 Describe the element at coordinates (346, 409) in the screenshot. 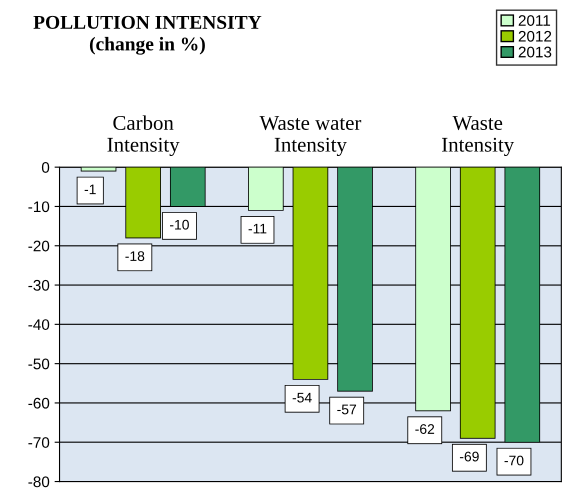

I see `data-label: -57` at that location.